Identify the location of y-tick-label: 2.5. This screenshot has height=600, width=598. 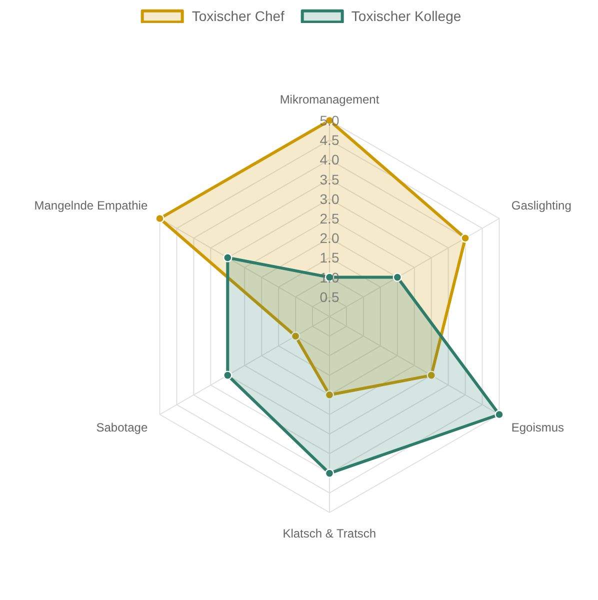
(330, 218).